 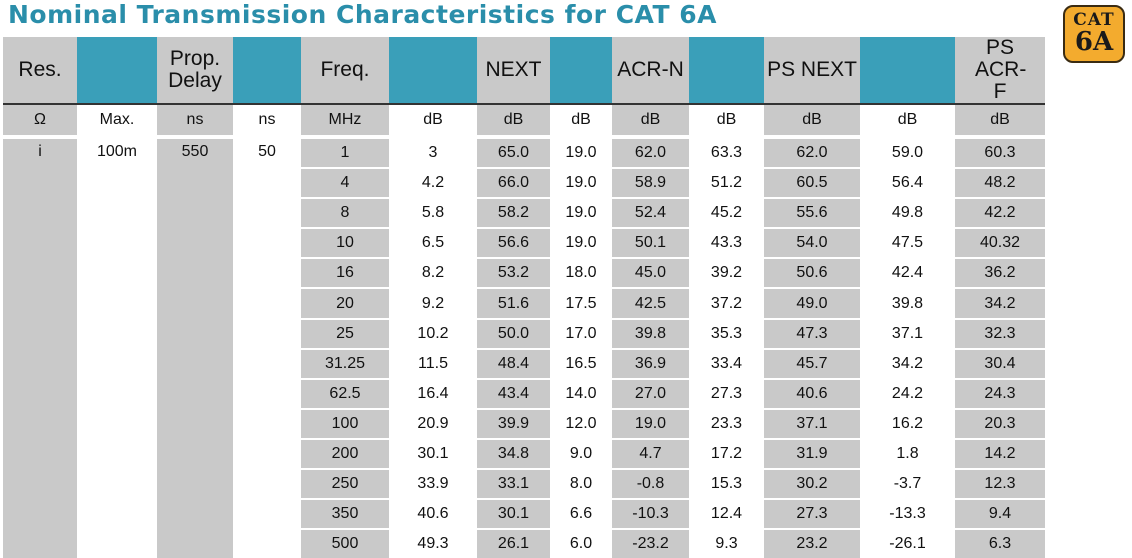 I want to click on value-cell: 55.6, so click(x=812, y=213).